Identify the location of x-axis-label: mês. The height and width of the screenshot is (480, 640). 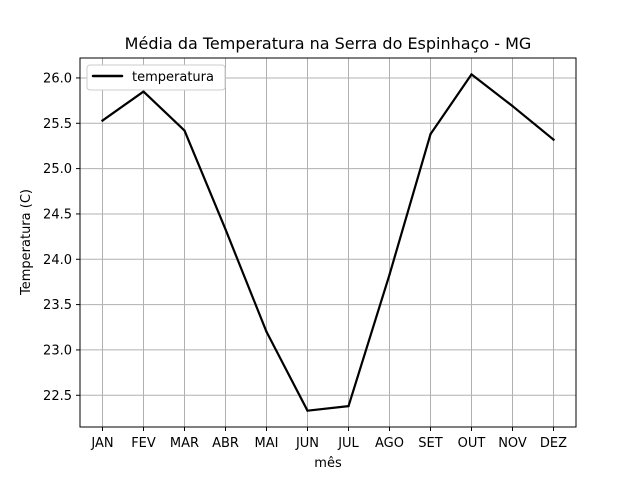
(328, 463).